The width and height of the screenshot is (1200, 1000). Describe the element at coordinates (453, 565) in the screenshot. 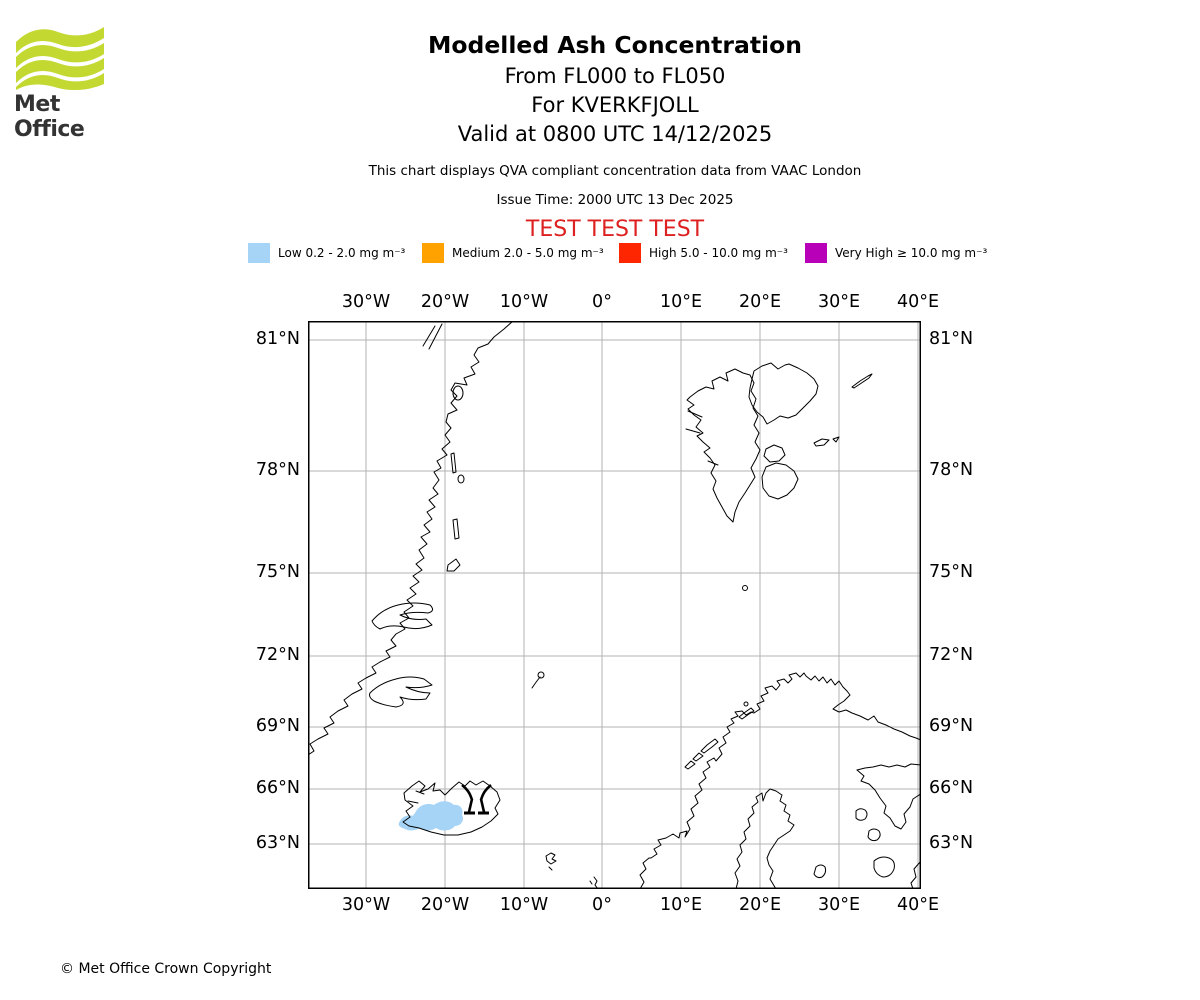

I see `island-small-cluster` at that location.